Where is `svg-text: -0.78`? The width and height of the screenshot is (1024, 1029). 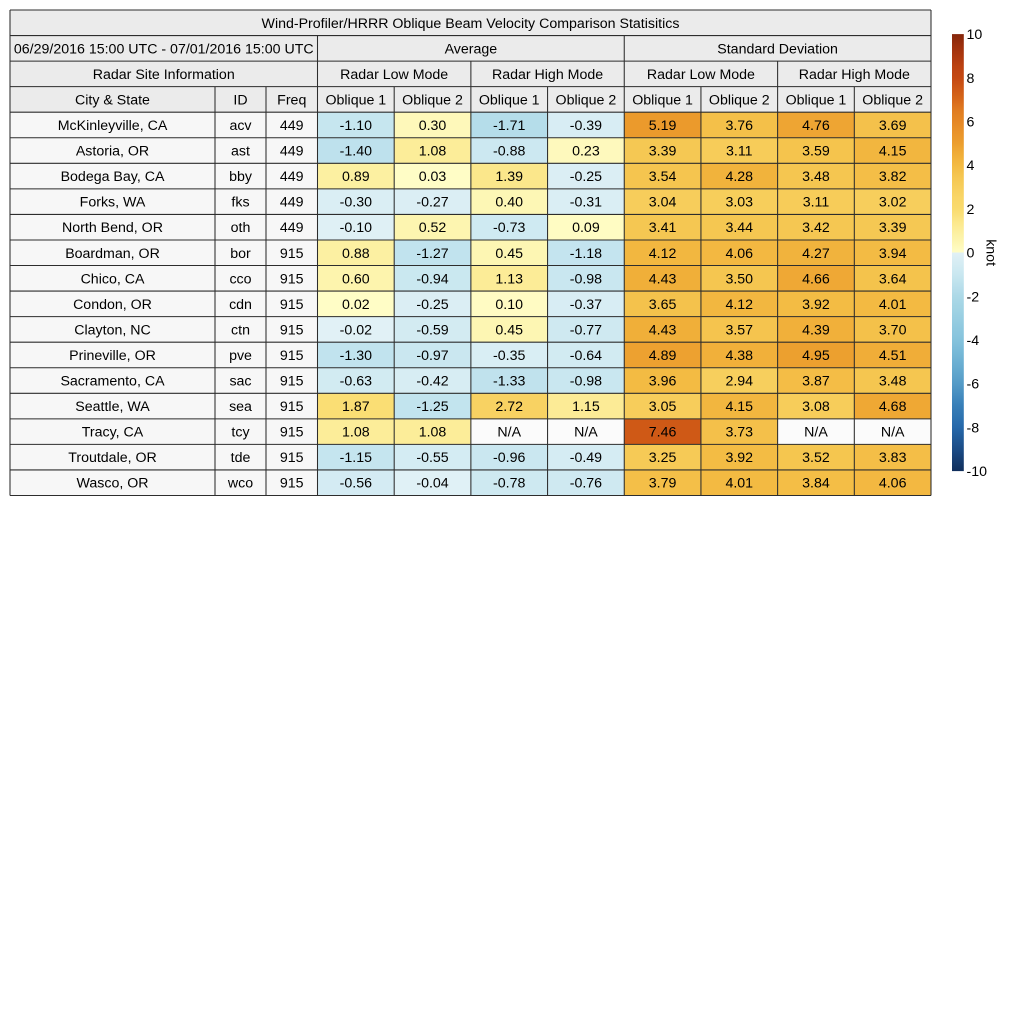
svg-text: -0.78 is located at coordinates (509, 484).